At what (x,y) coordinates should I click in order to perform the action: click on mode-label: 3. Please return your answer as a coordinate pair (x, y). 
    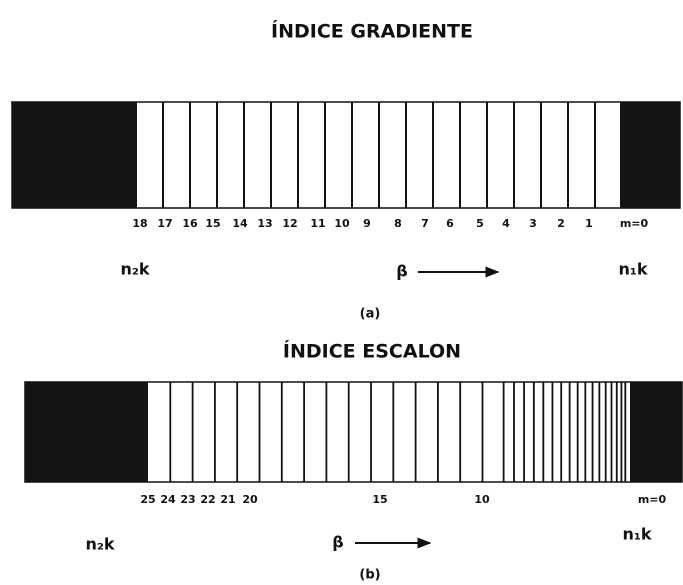
    Looking at the image, I should click on (533, 223).